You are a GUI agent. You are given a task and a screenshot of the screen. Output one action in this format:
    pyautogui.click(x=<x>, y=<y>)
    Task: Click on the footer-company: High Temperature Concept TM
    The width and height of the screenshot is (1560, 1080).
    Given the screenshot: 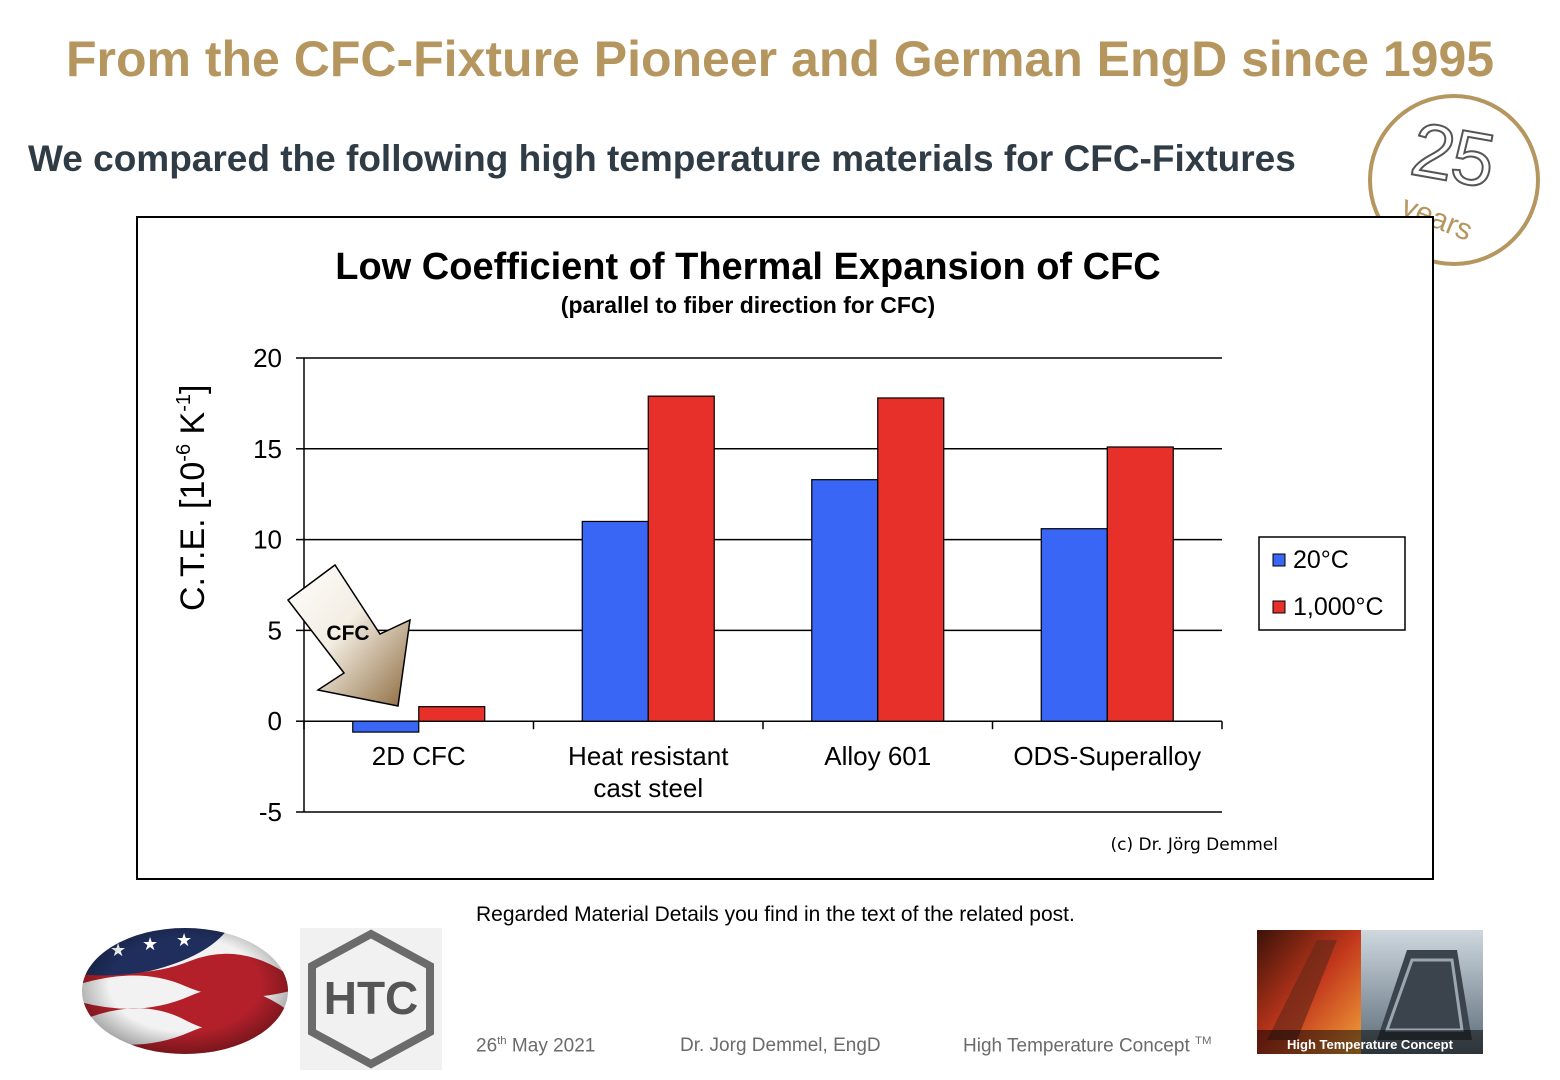 What is the action you would take?
    pyautogui.click(x=1087, y=1046)
    